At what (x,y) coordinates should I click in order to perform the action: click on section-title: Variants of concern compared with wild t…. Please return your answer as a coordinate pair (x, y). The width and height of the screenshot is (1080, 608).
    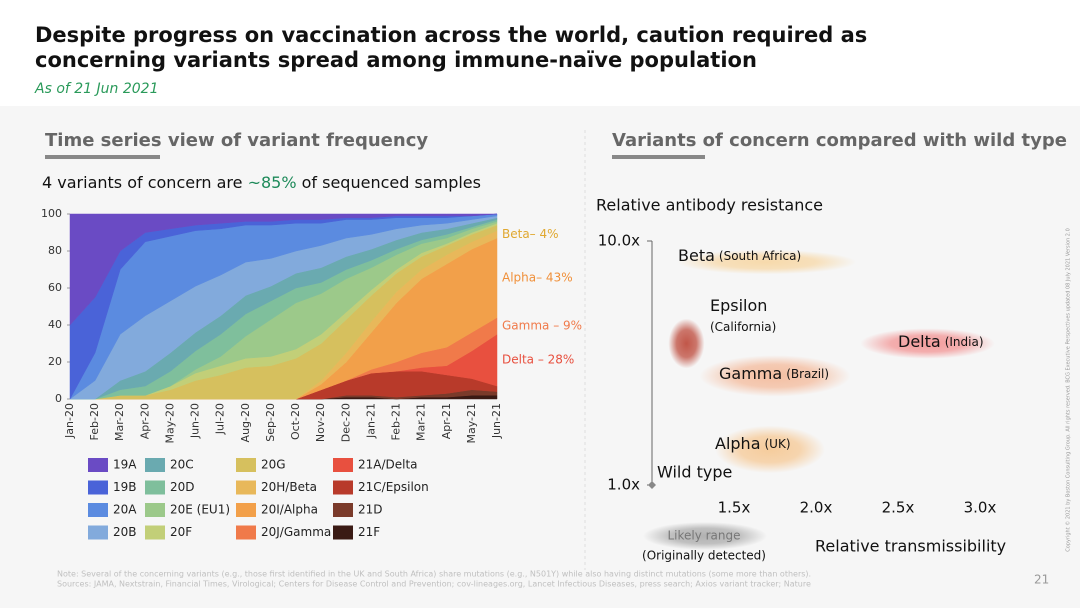
    Looking at the image, I should click on (839, 140).